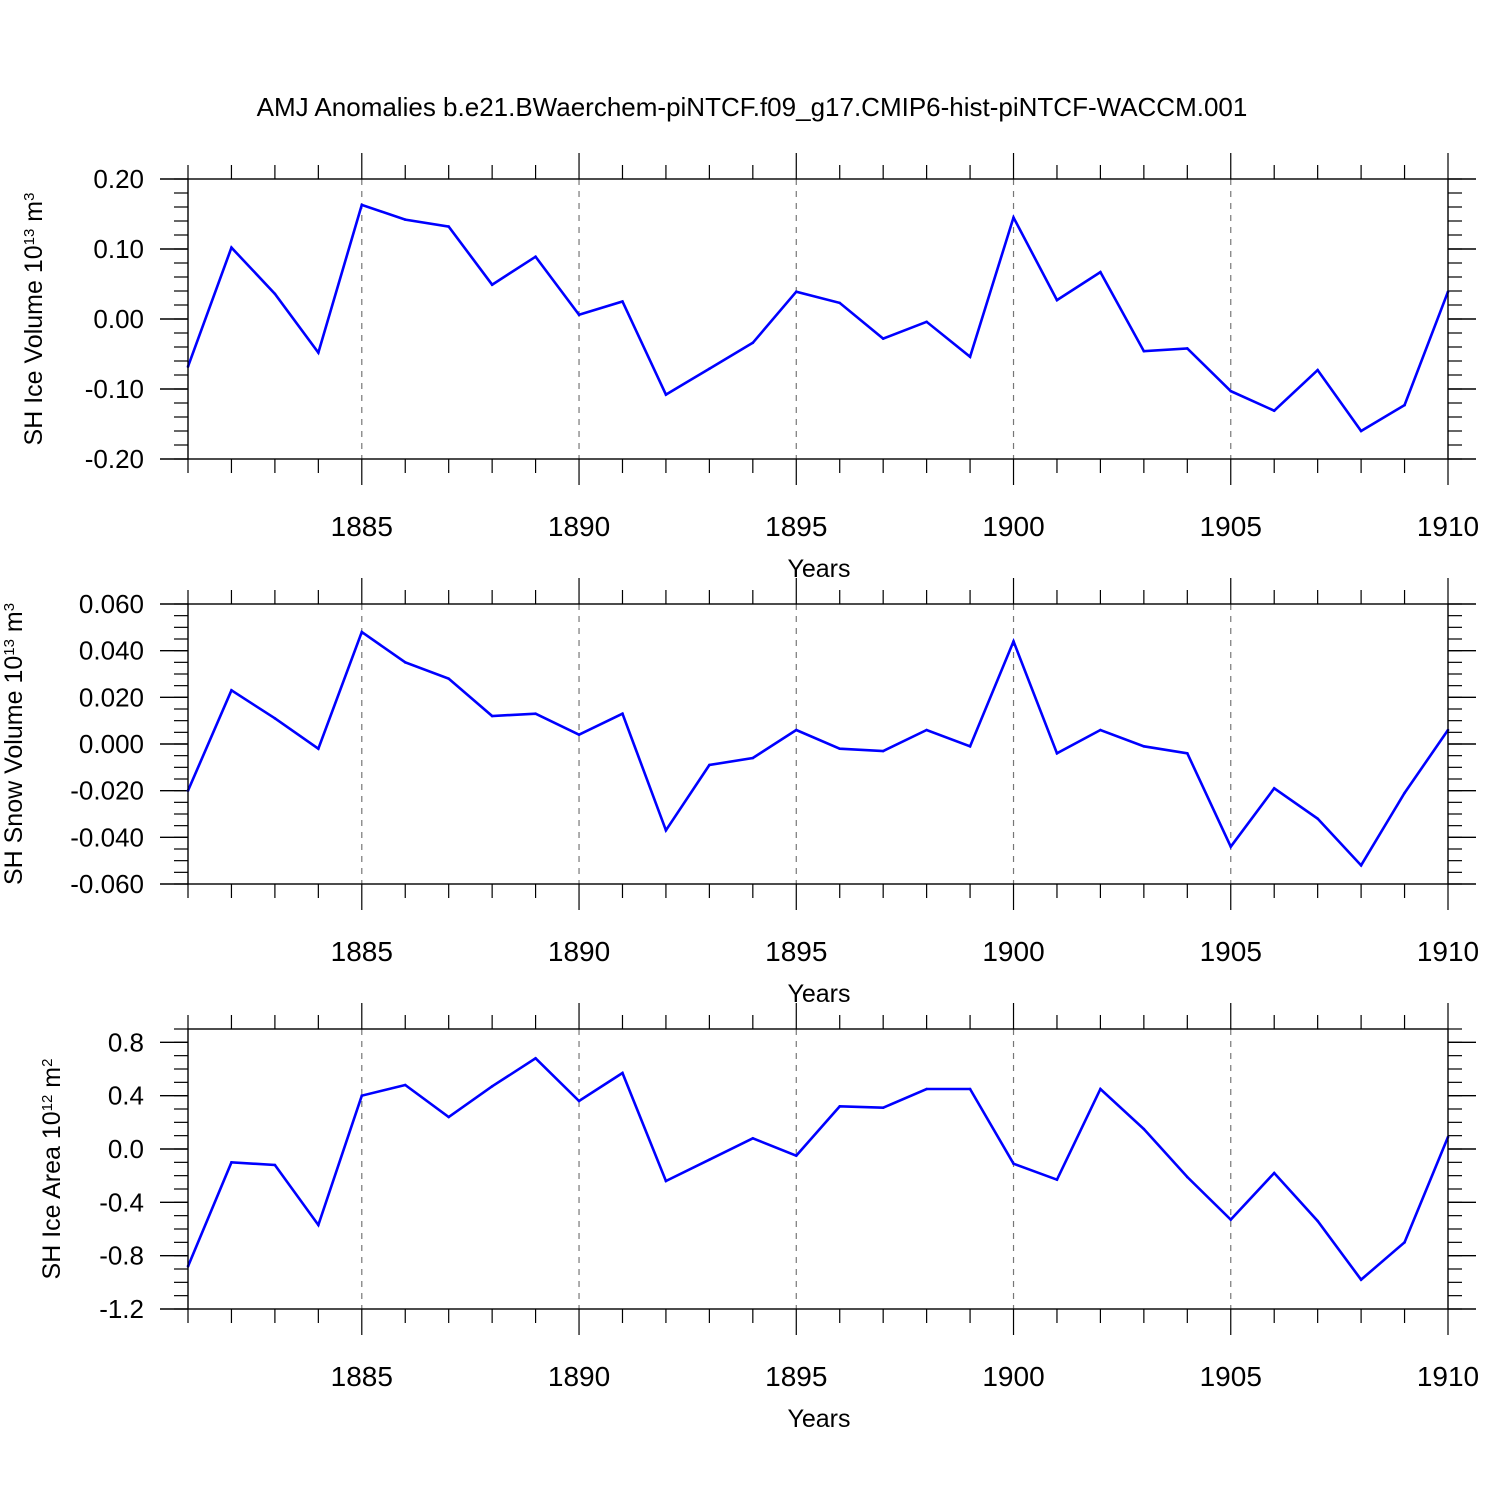  Describe the element at coordinates (1361, 1279) in the screenshot. I see `data-point-ice-area-1908` at that location.